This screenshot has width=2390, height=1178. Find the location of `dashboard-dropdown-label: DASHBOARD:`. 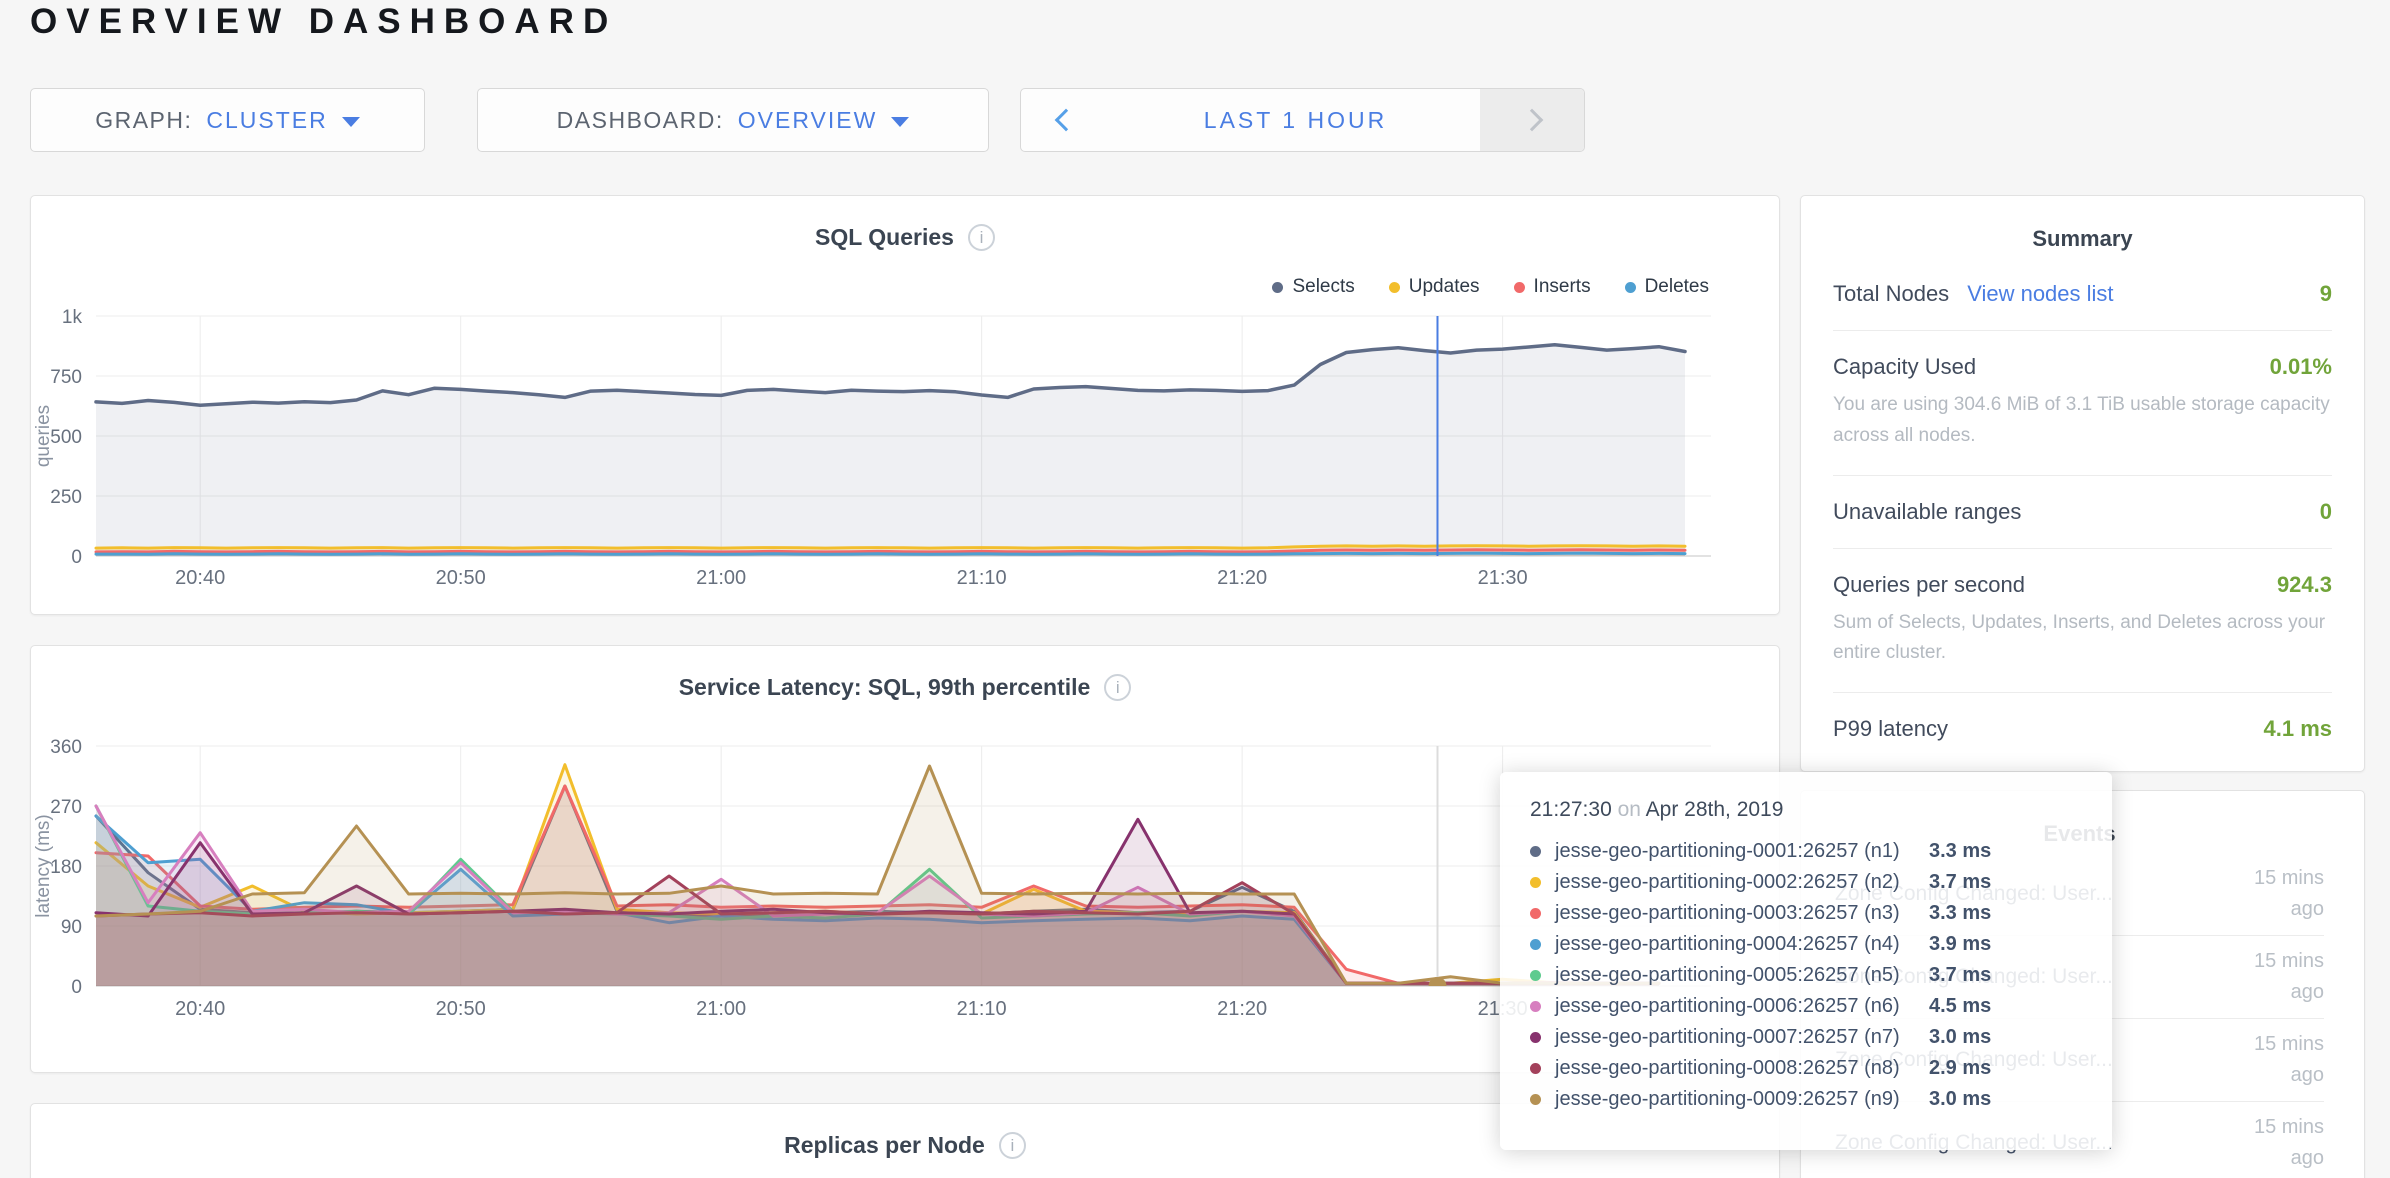

dashboard-dropdown-label: DASHBOARD: is located at coordinates (640, 119).